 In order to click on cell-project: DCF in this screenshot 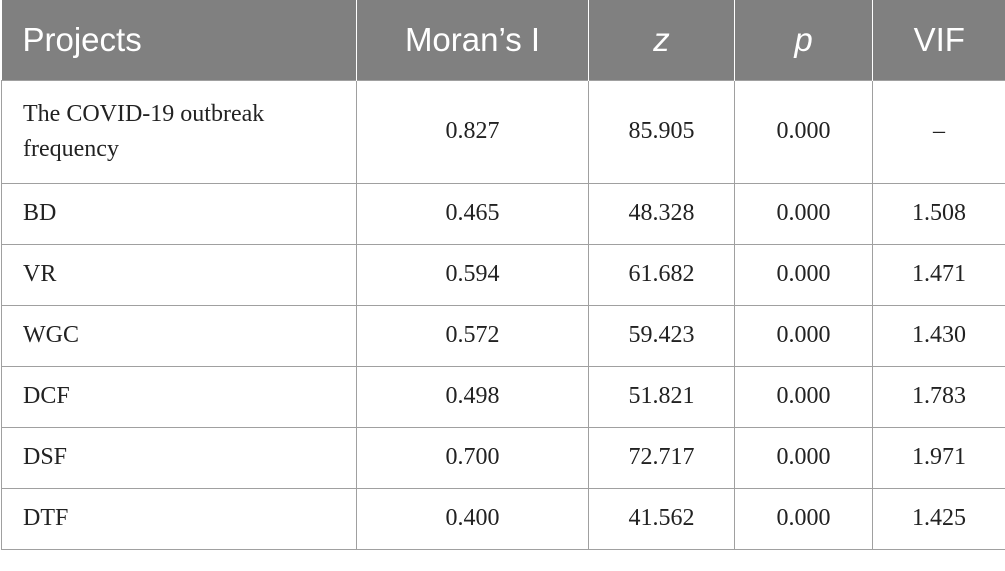, I will do `click(179, 396)`.